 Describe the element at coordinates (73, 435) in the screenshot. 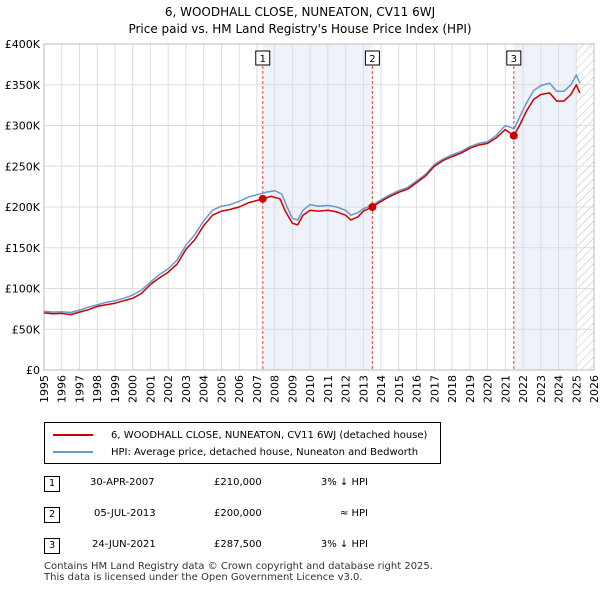

I see `legend-swatch-property` at that location.